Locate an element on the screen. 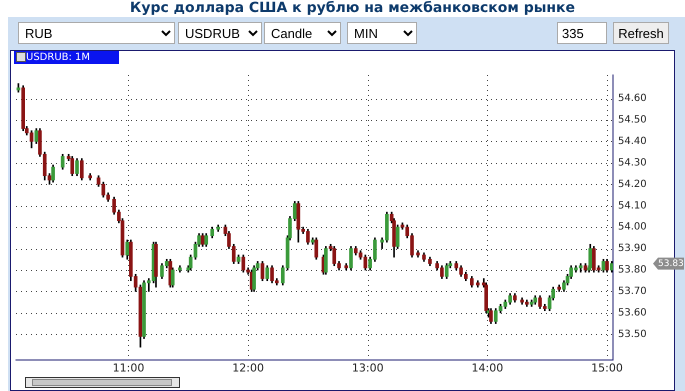  text: Candle is located at coordinates (302, 33).